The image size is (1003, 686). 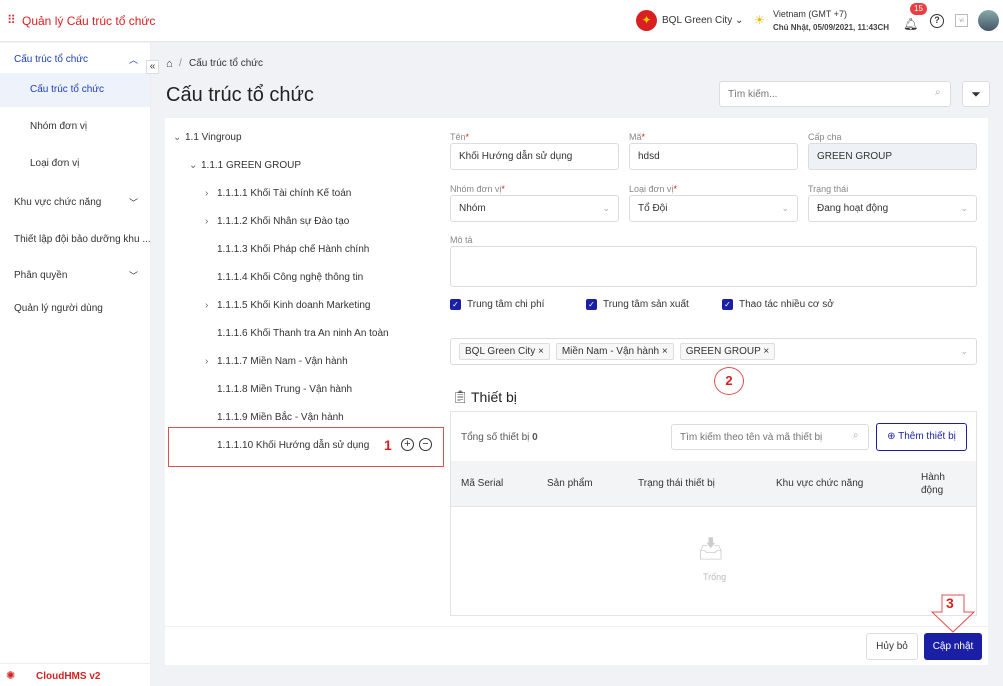 I want to click on tree-node-label: 1.1.1.1 Khối Tài chính Kế toán, so click(x=284, y=193).